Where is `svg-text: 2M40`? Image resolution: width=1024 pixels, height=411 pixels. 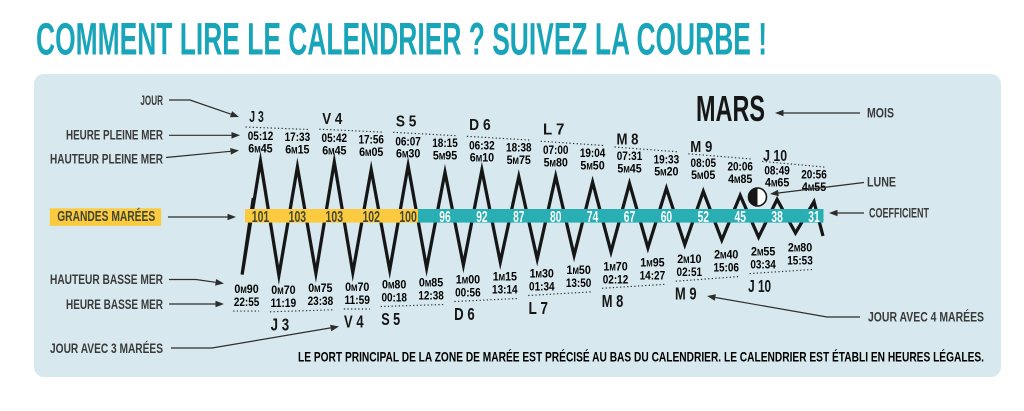 svg-text: 2M40 is located at coordinates (726, 255).